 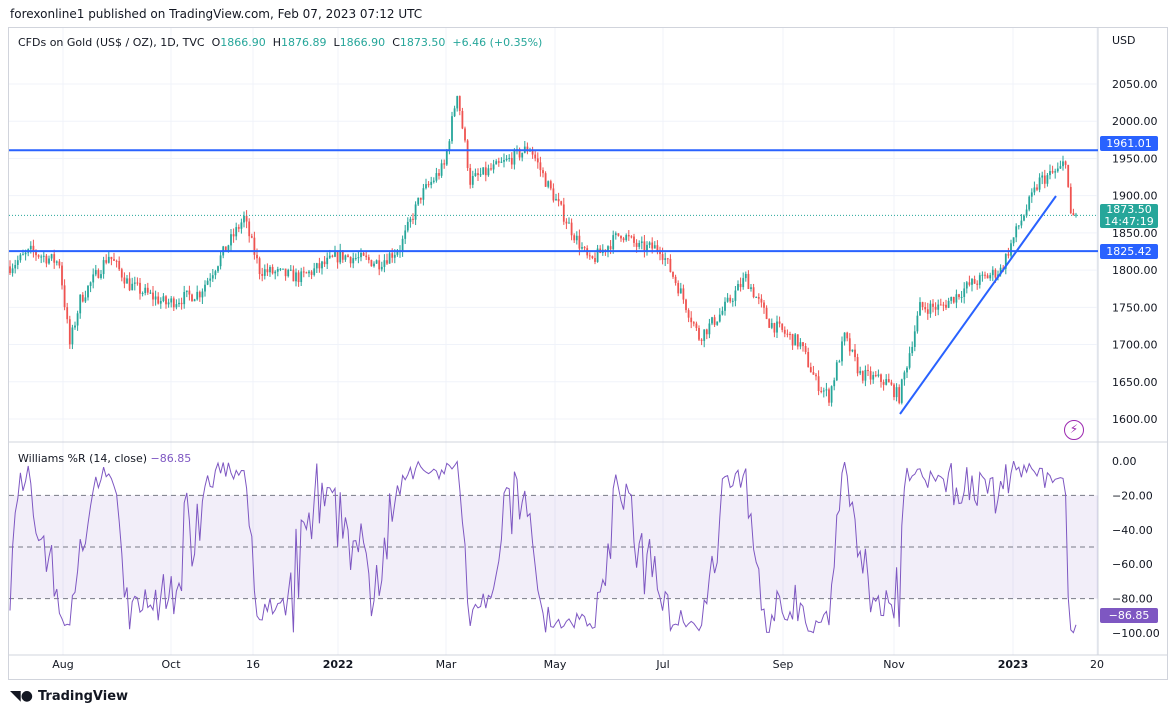 What do you see at coordinates (111, 42) in the screenshot?
I see `symbol-name: CFDs on Gold (US$ / OZ), 1D, TVC` at bounding box center [111, 42].